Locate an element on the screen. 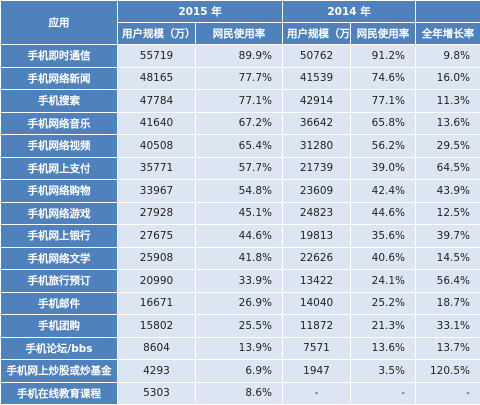 This screenshot has height=405, width=480. app-name: 手机网上银行 is located at coordinates (59, 236).